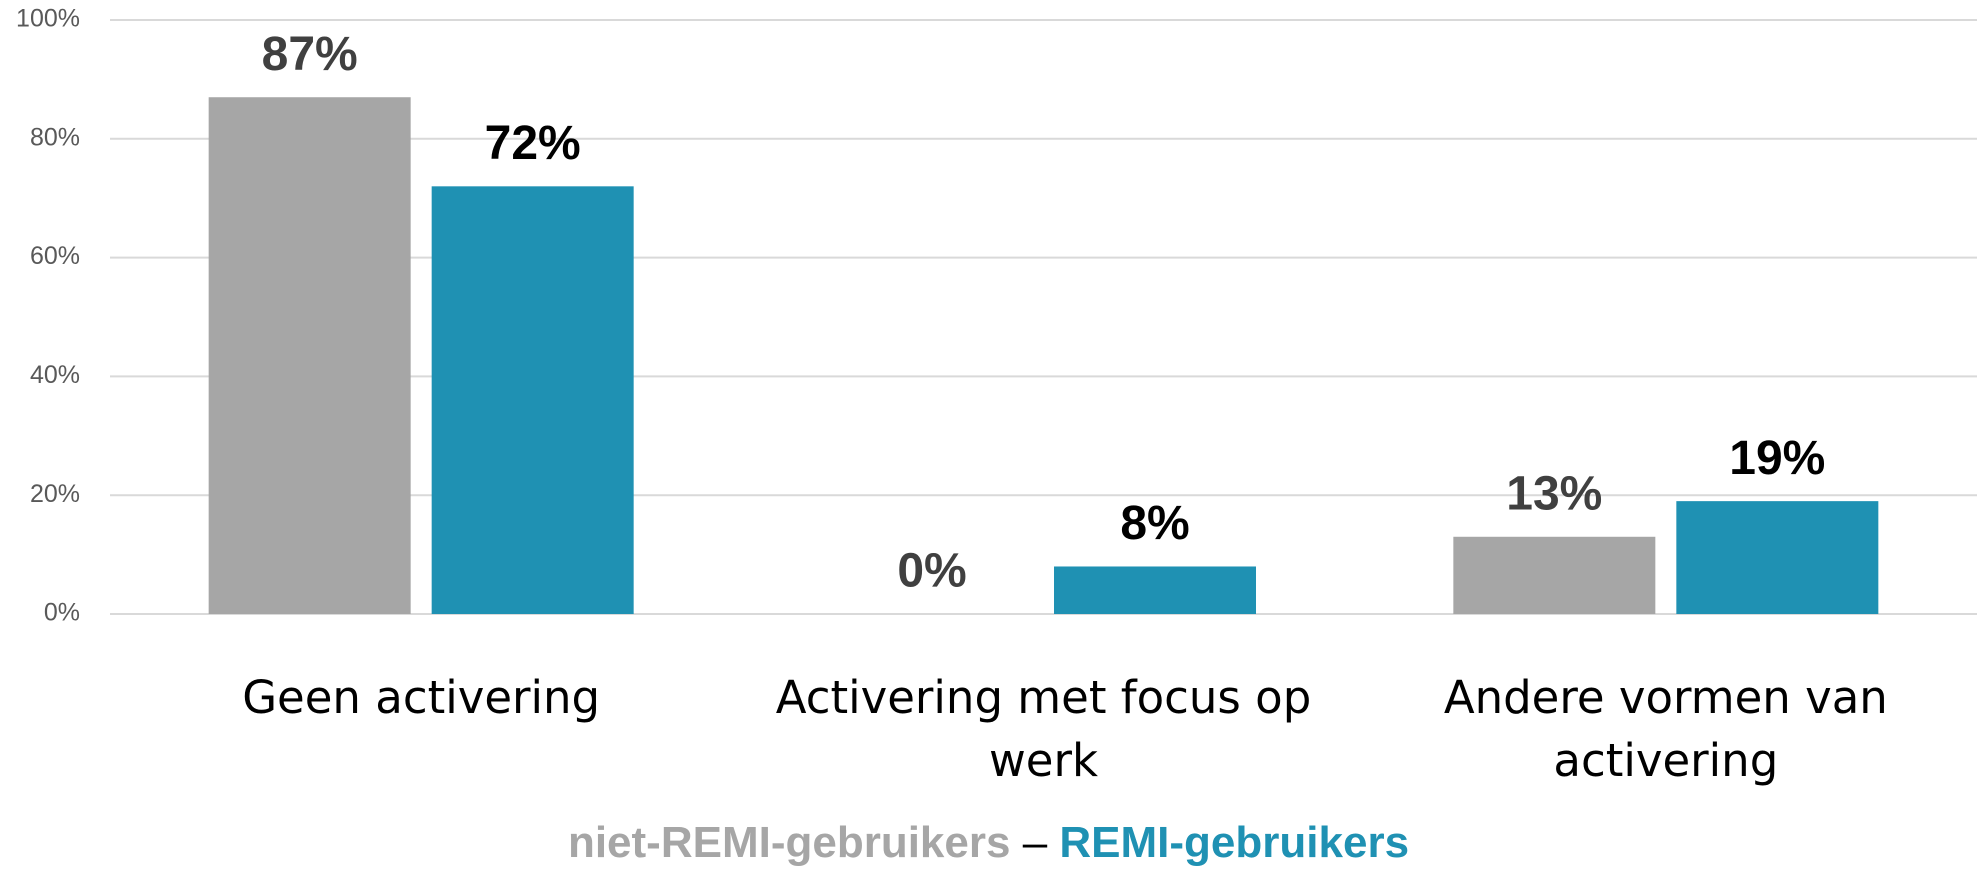  What do you see at coordinates (62, 613) in the screenshot?
I see `y-tick-label: 0%` at bounding box center [62, 613].